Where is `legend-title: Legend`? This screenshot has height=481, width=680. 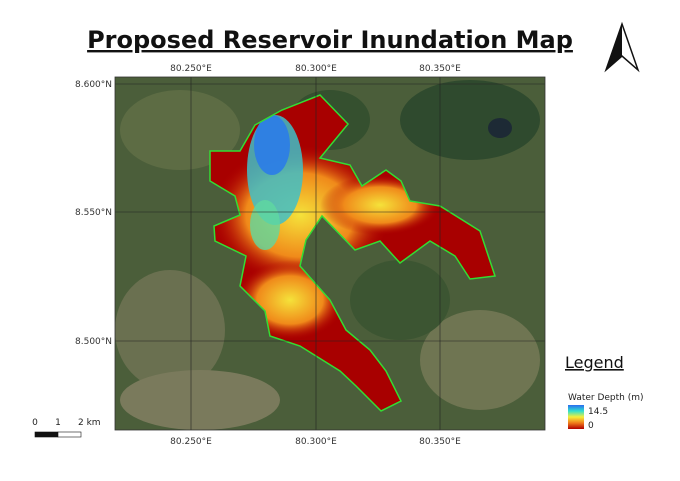 legend-title: Legend is located at coordinates (594, 362).